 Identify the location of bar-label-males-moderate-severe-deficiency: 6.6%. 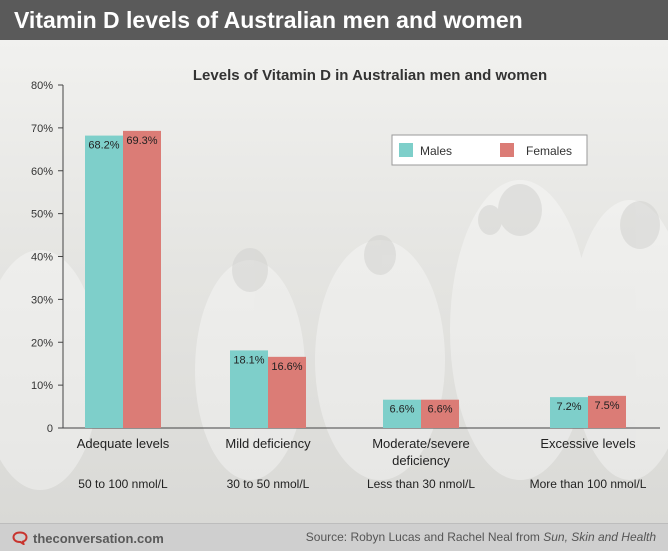
(401, 410).